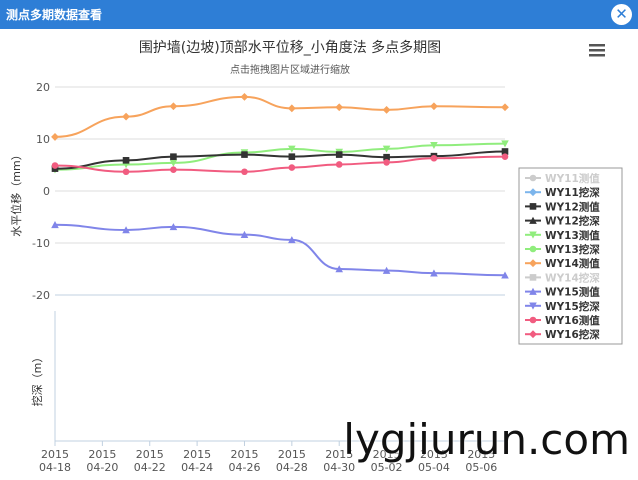  I want to click on legend-label: WY13测值, so click(572, 235).